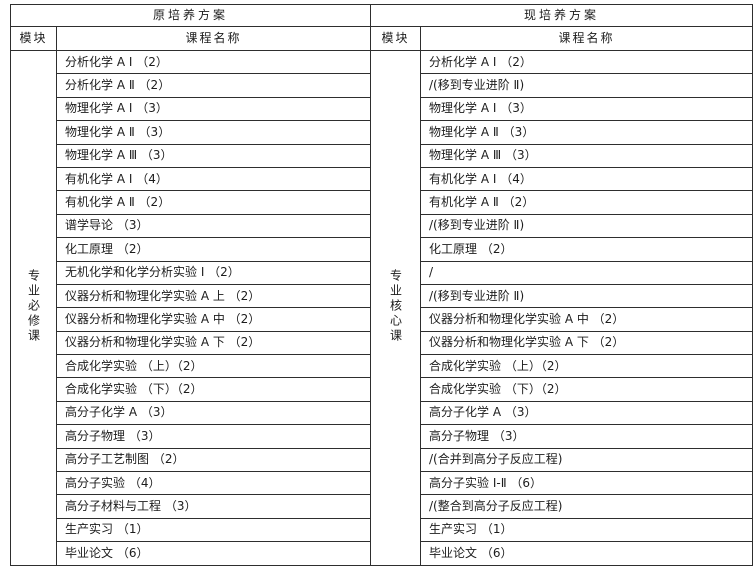 The image size is (755, 574). Describe the element at coordinates (382, 343) in the screenshot. I see `table-row: 仪器分析和物理化学实验 A 下 （2） 仪器分析和物理化学实验 A 下 （2）` at that location.